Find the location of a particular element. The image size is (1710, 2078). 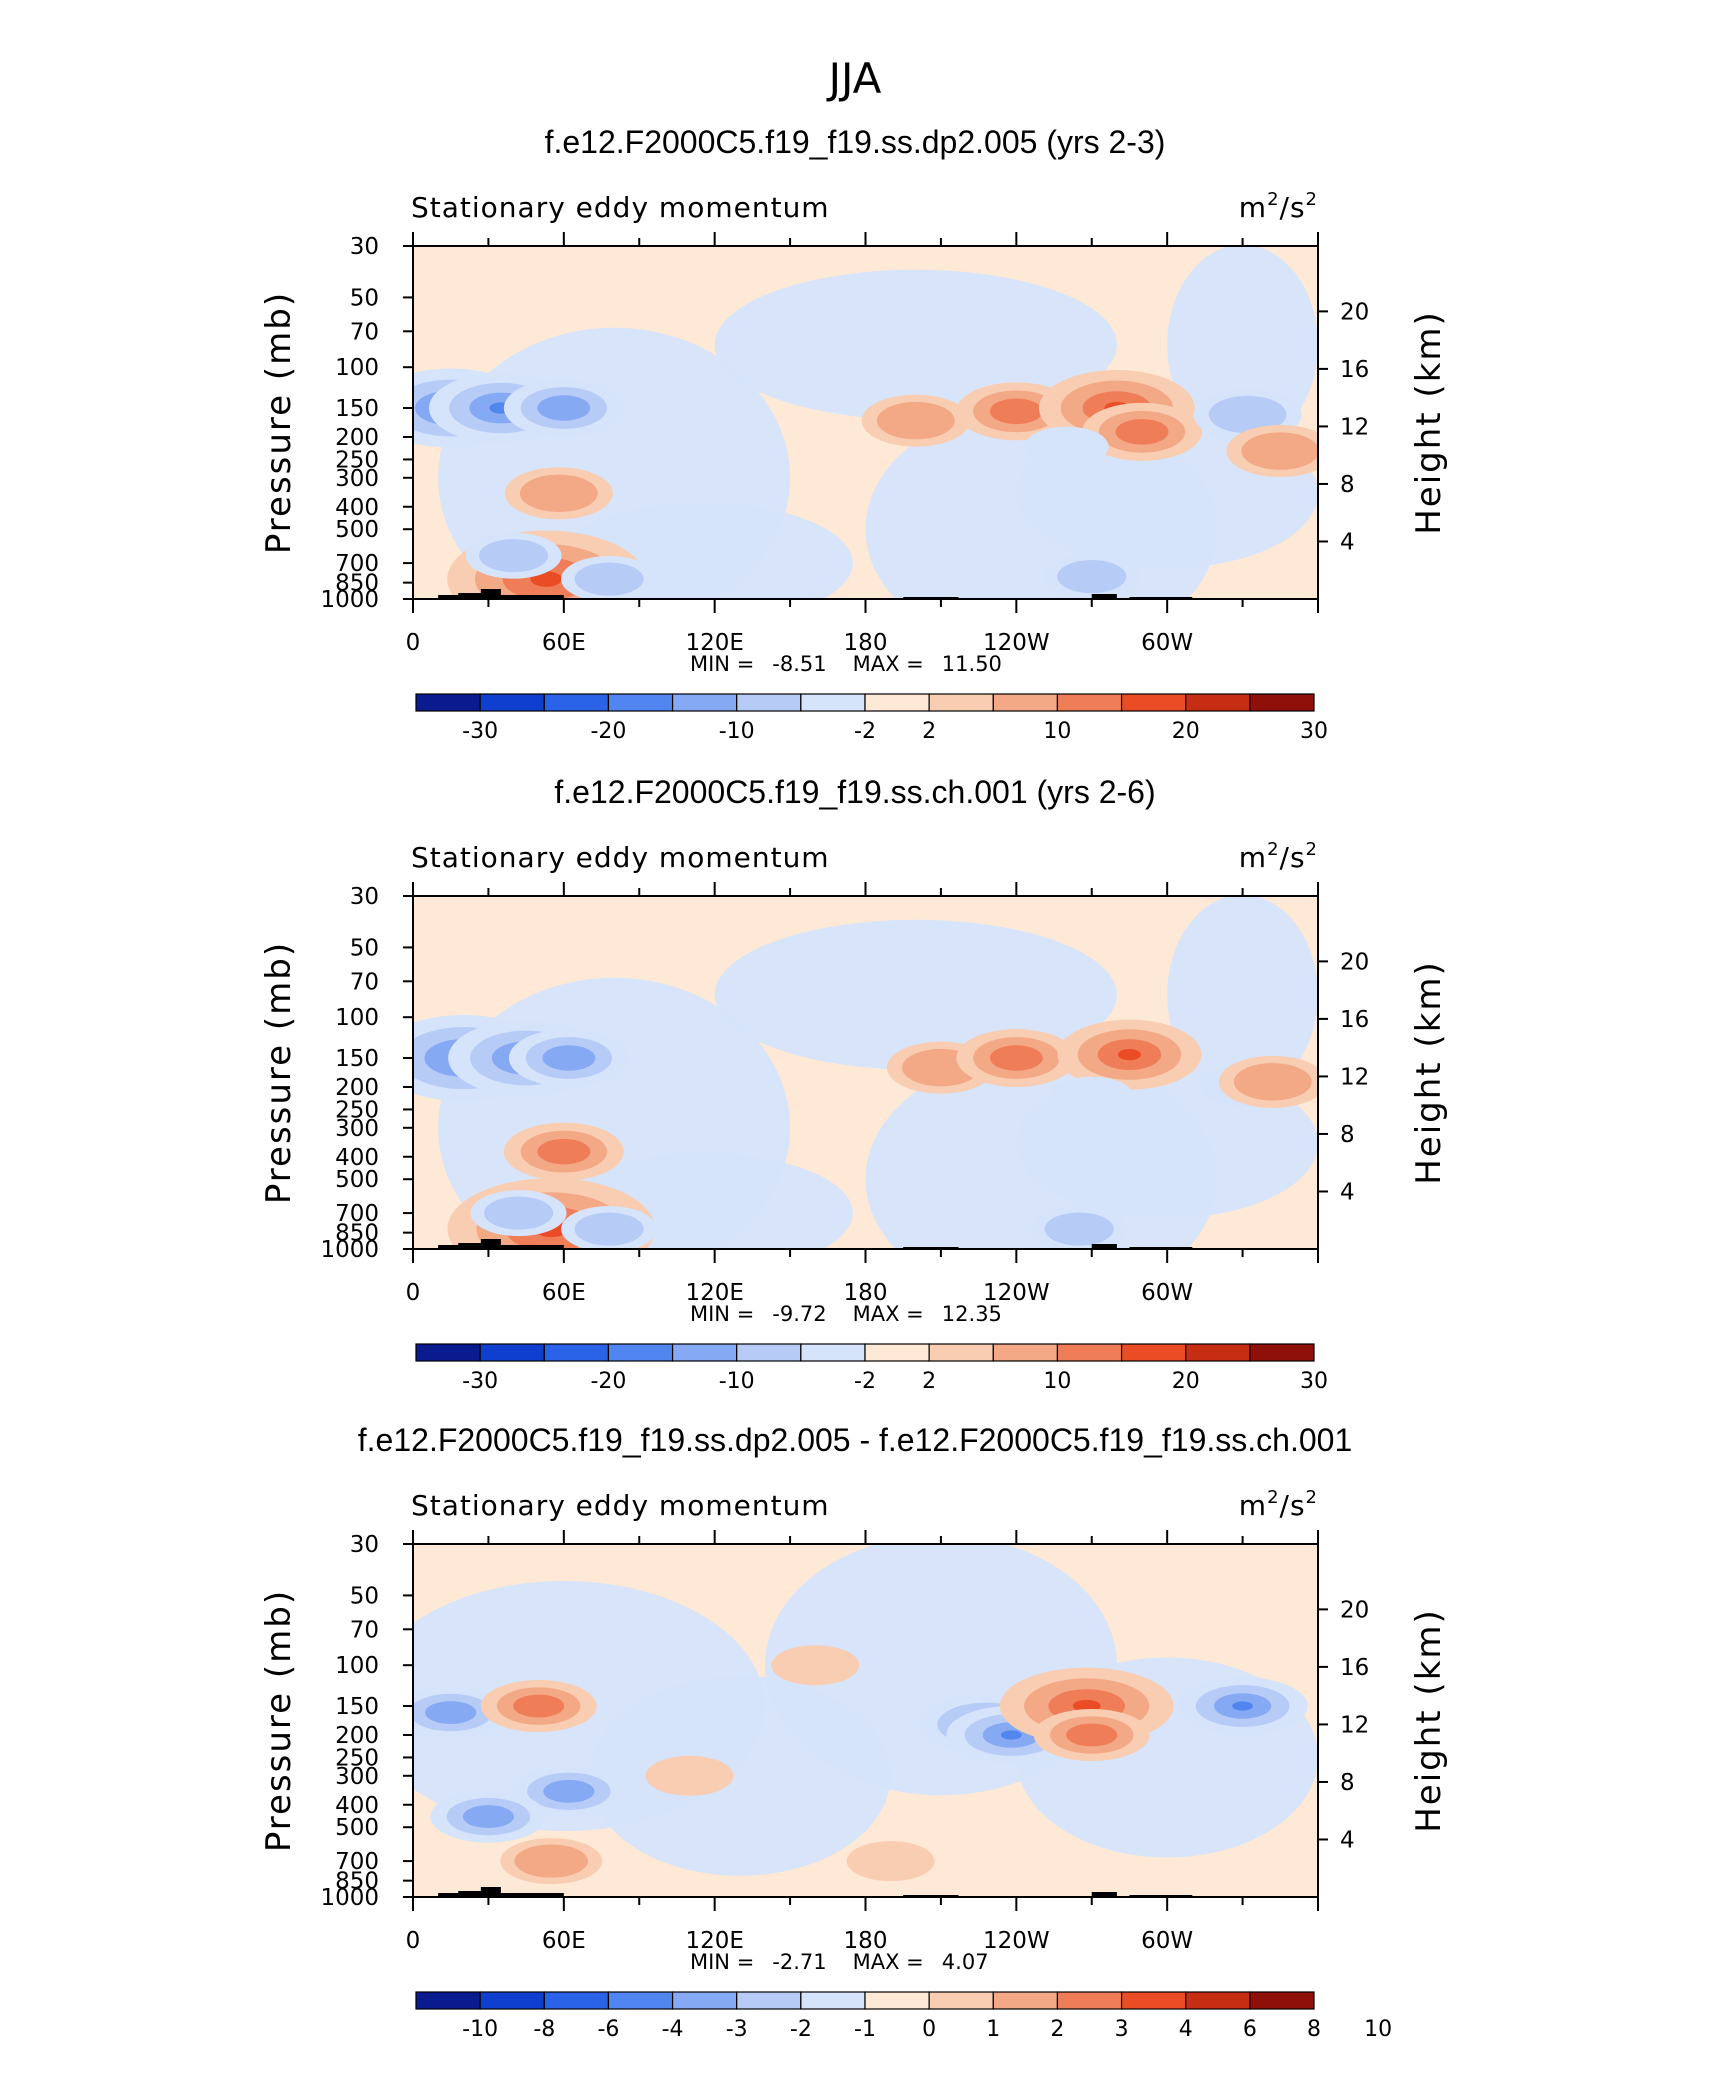

y-tick-label: 70 is located at coordinates (364, 982).